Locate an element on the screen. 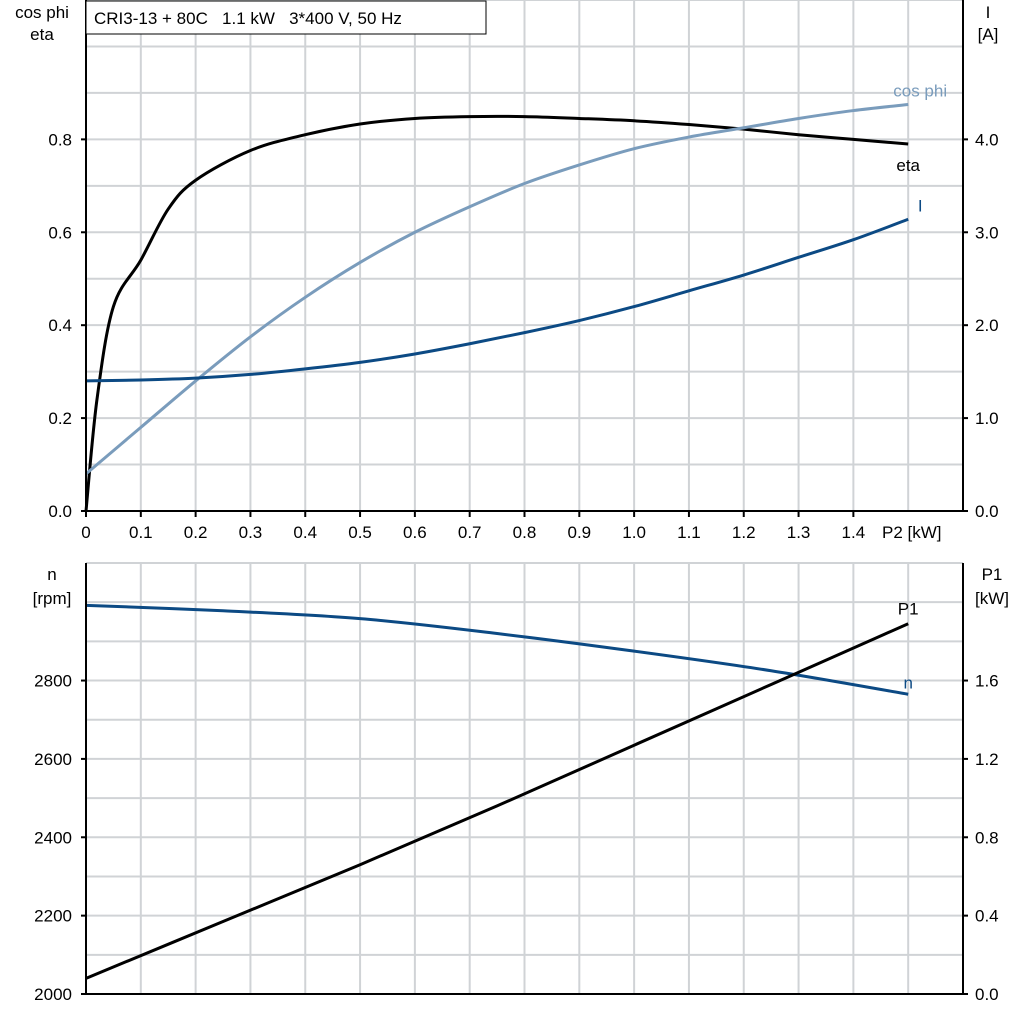 The width and height of the screenshot is (1024, 1024). x-tick-label: 0.5 is located at coordinates (360, 532).